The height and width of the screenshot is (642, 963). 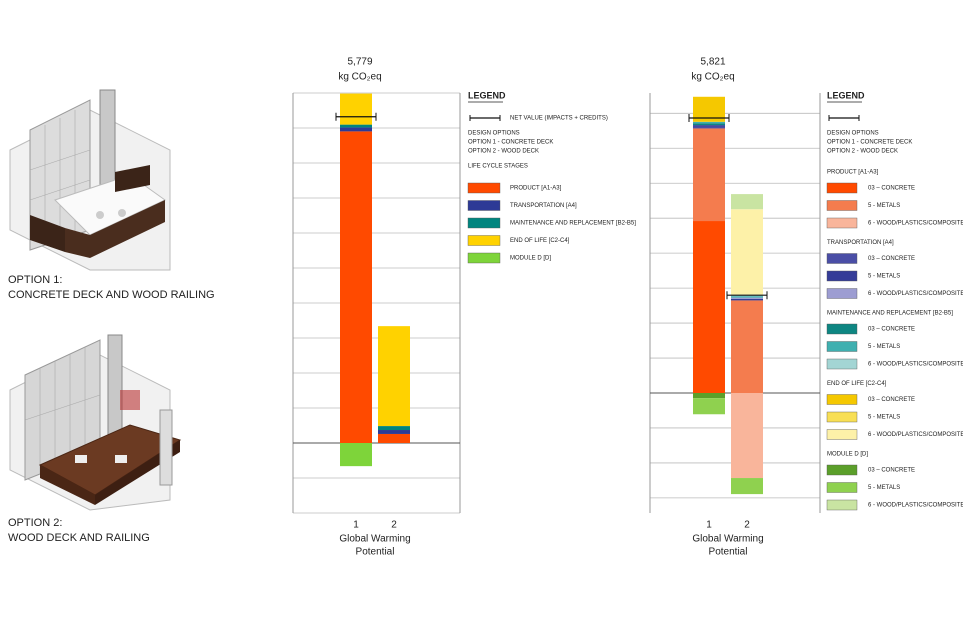 I want to click on legend-group-title: TRANSPORTATION [A4], so click(x=860, y=243).